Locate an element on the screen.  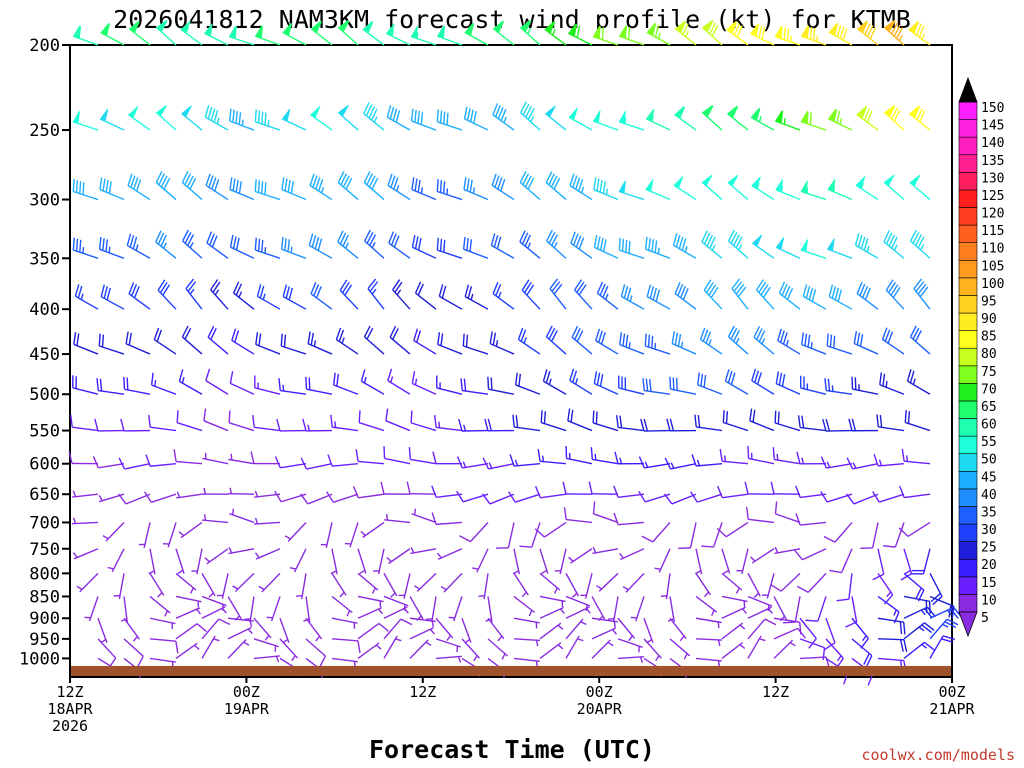
credit-link: coolwx.com/models is located at coordinates (938, 755).